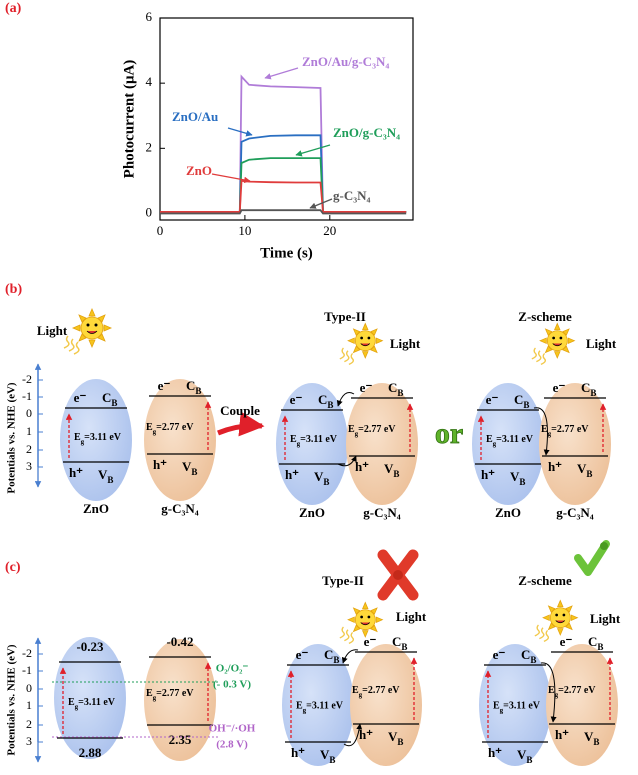  I want to click on panel-label: (b), so click(13, 289).